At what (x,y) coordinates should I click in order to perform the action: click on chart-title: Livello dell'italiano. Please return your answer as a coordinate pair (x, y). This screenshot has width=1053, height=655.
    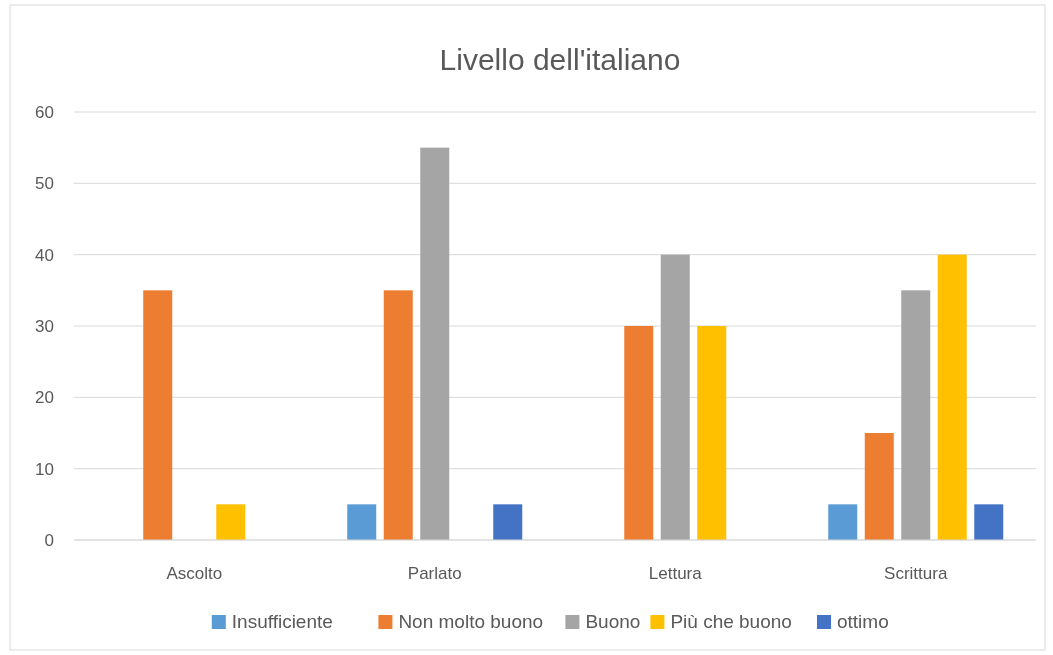
    Looking at the image, I should click on (560, 59).